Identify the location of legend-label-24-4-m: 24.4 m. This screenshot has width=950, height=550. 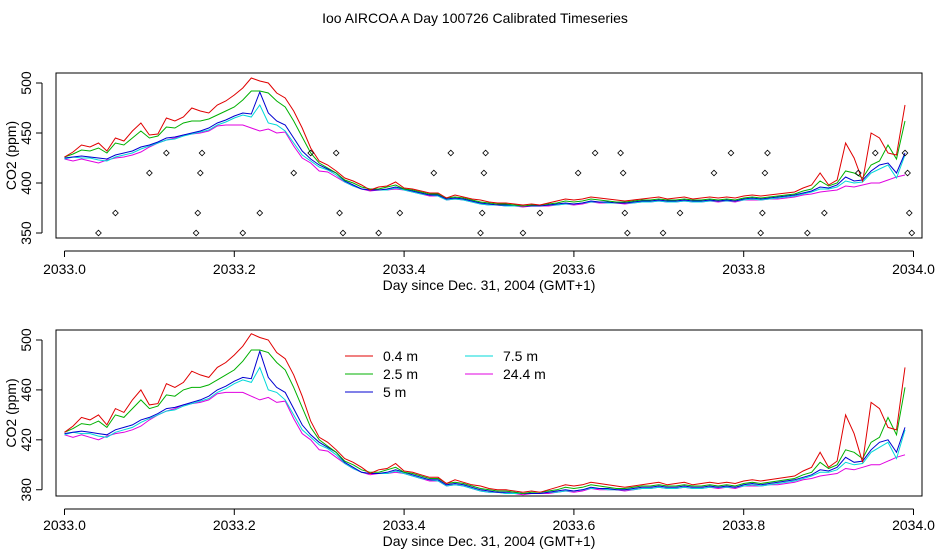
(524, 374).